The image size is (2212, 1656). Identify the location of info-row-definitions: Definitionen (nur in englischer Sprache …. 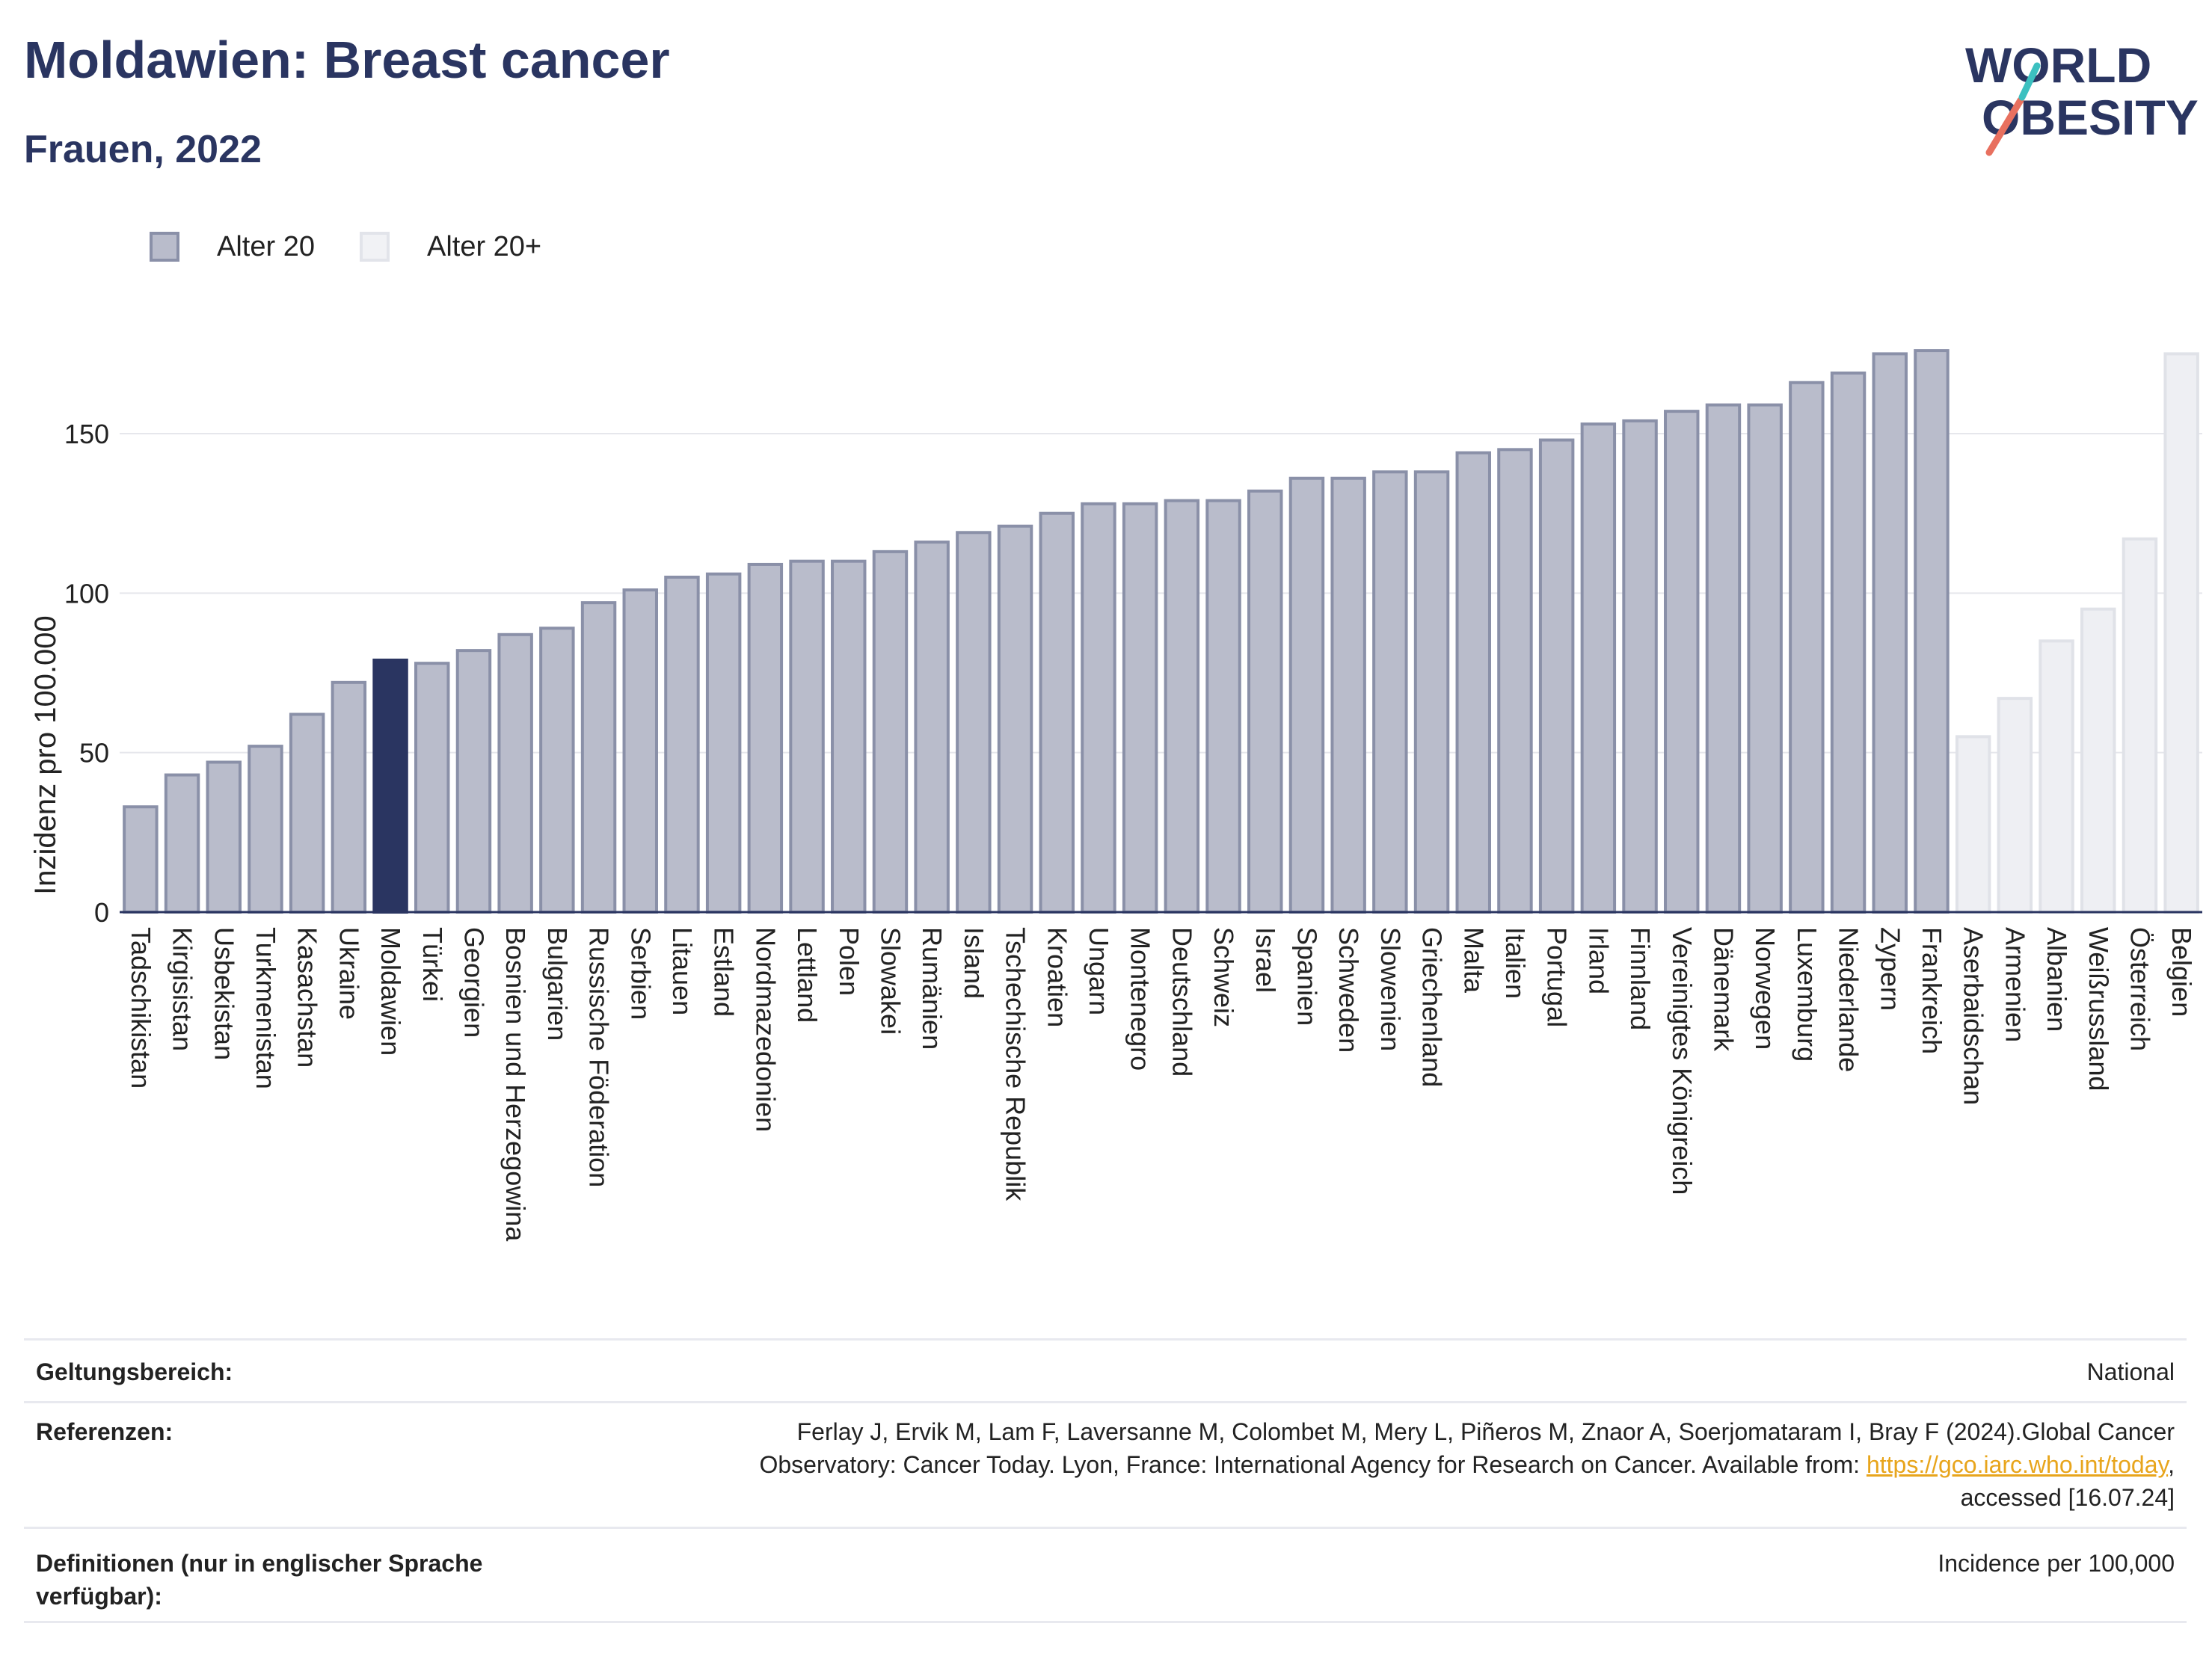
(1105, 1576).